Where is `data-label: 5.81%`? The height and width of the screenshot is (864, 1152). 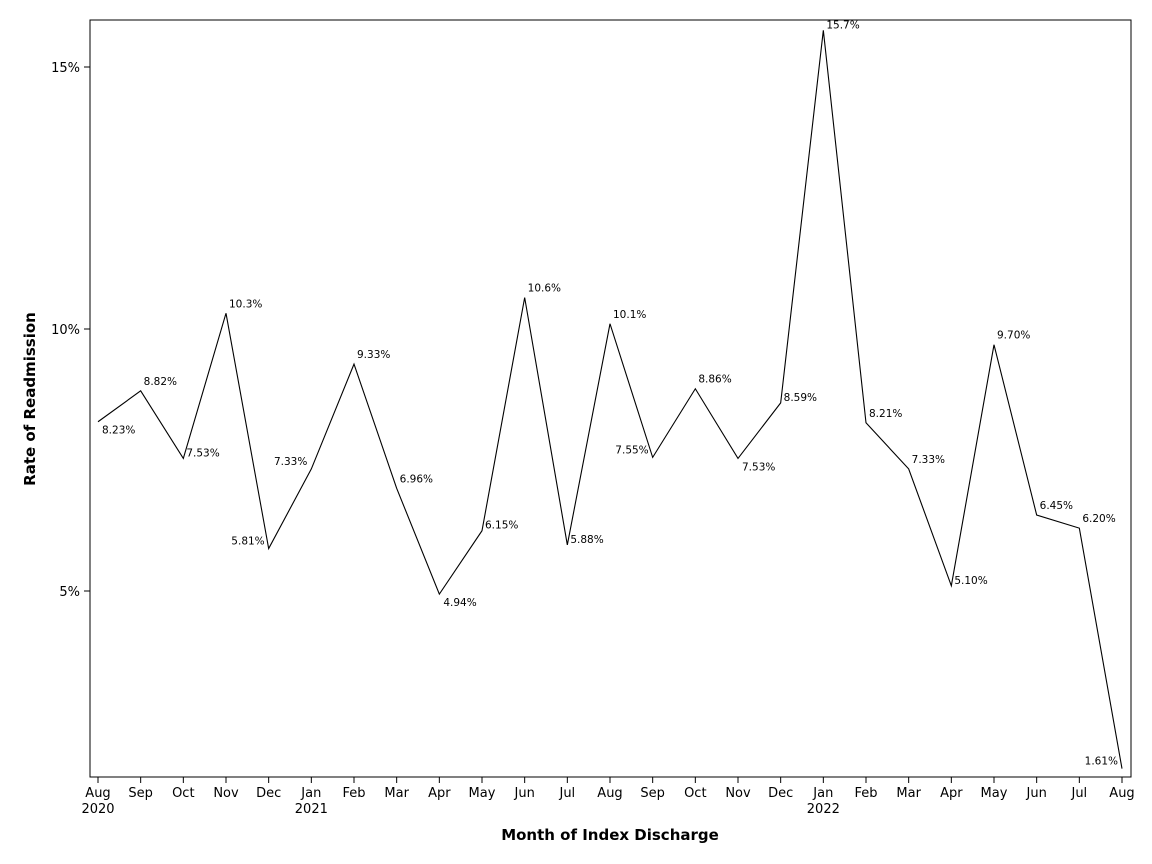 data-label: 5.81% is located at coordinates (247, 542).